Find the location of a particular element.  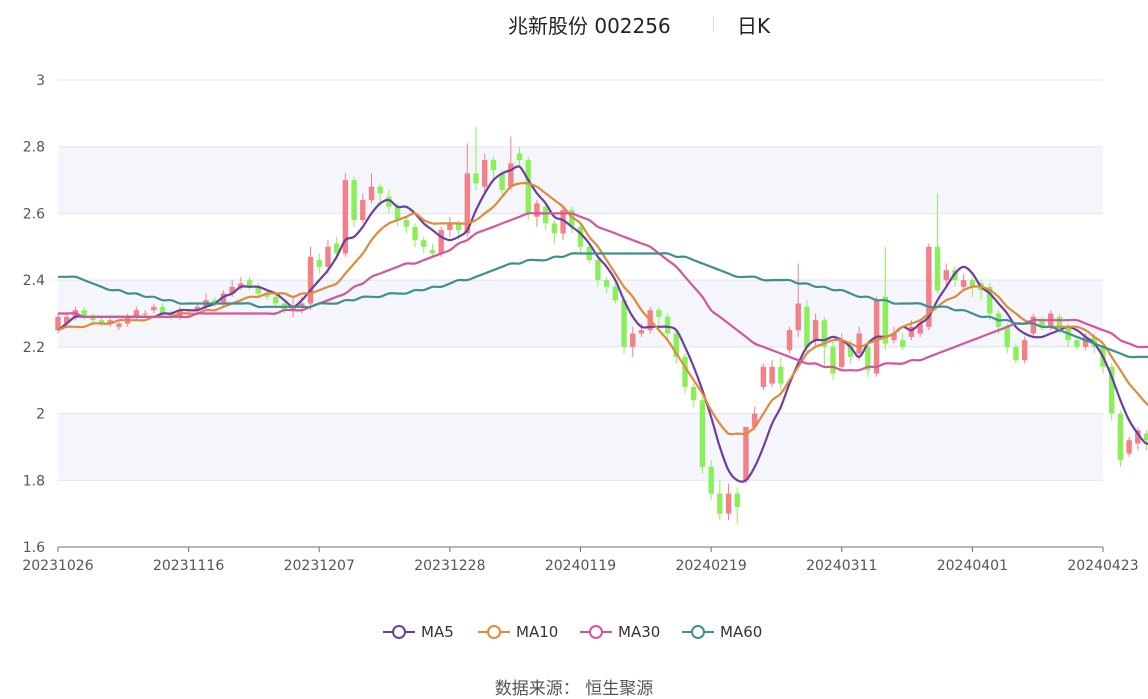

legend-item-ma10: MA10 is located at coordinates (518, 632).